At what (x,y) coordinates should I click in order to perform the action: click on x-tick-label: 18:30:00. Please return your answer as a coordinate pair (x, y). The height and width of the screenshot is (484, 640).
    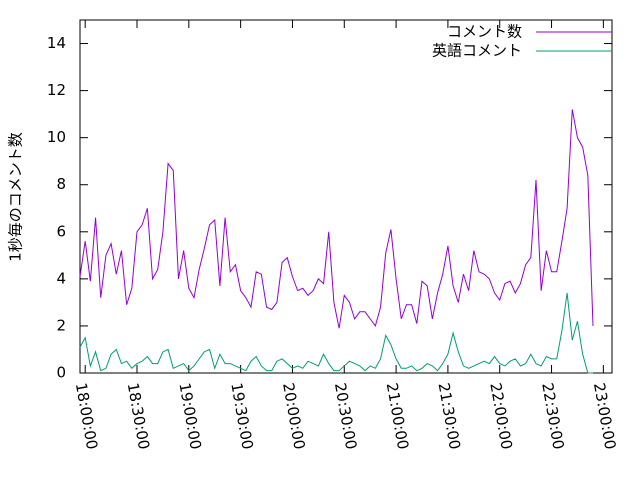
    Looking at the image, I should click on (138, 415).